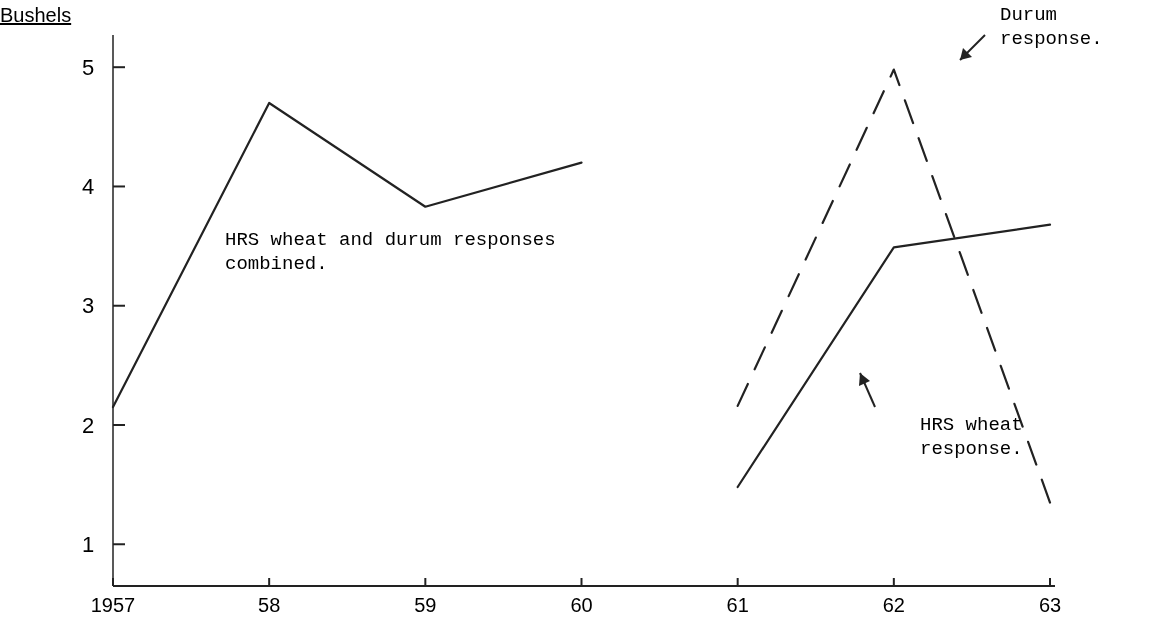 The image size is (1162, 617). What do you see at coordinates (1051, 27) in the screenshot?
I see `annotation: Durum response.` at bounding box center [1051, 27].